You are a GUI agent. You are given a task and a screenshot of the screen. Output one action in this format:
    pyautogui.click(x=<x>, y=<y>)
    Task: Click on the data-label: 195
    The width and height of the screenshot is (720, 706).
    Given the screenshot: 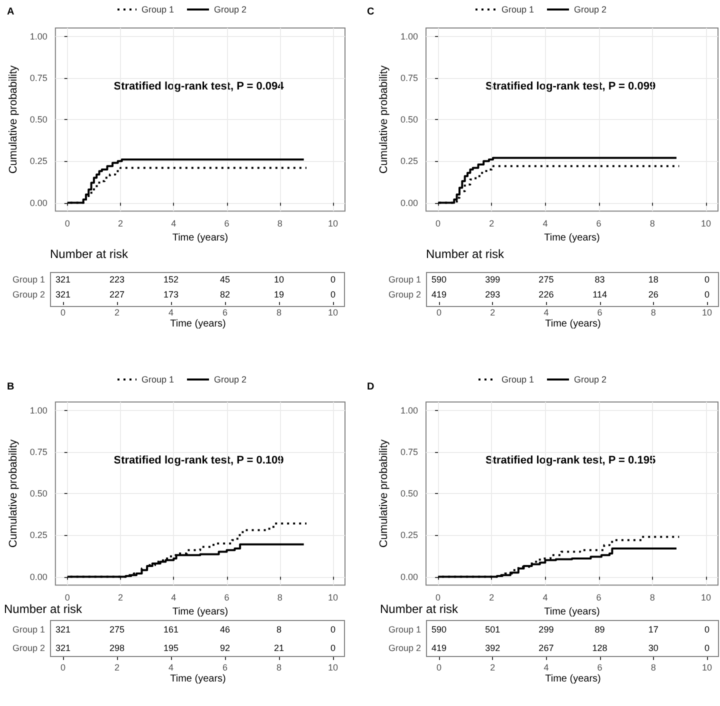 What is the action you would take?
    pyautogui.click(x=171, y=647)
    